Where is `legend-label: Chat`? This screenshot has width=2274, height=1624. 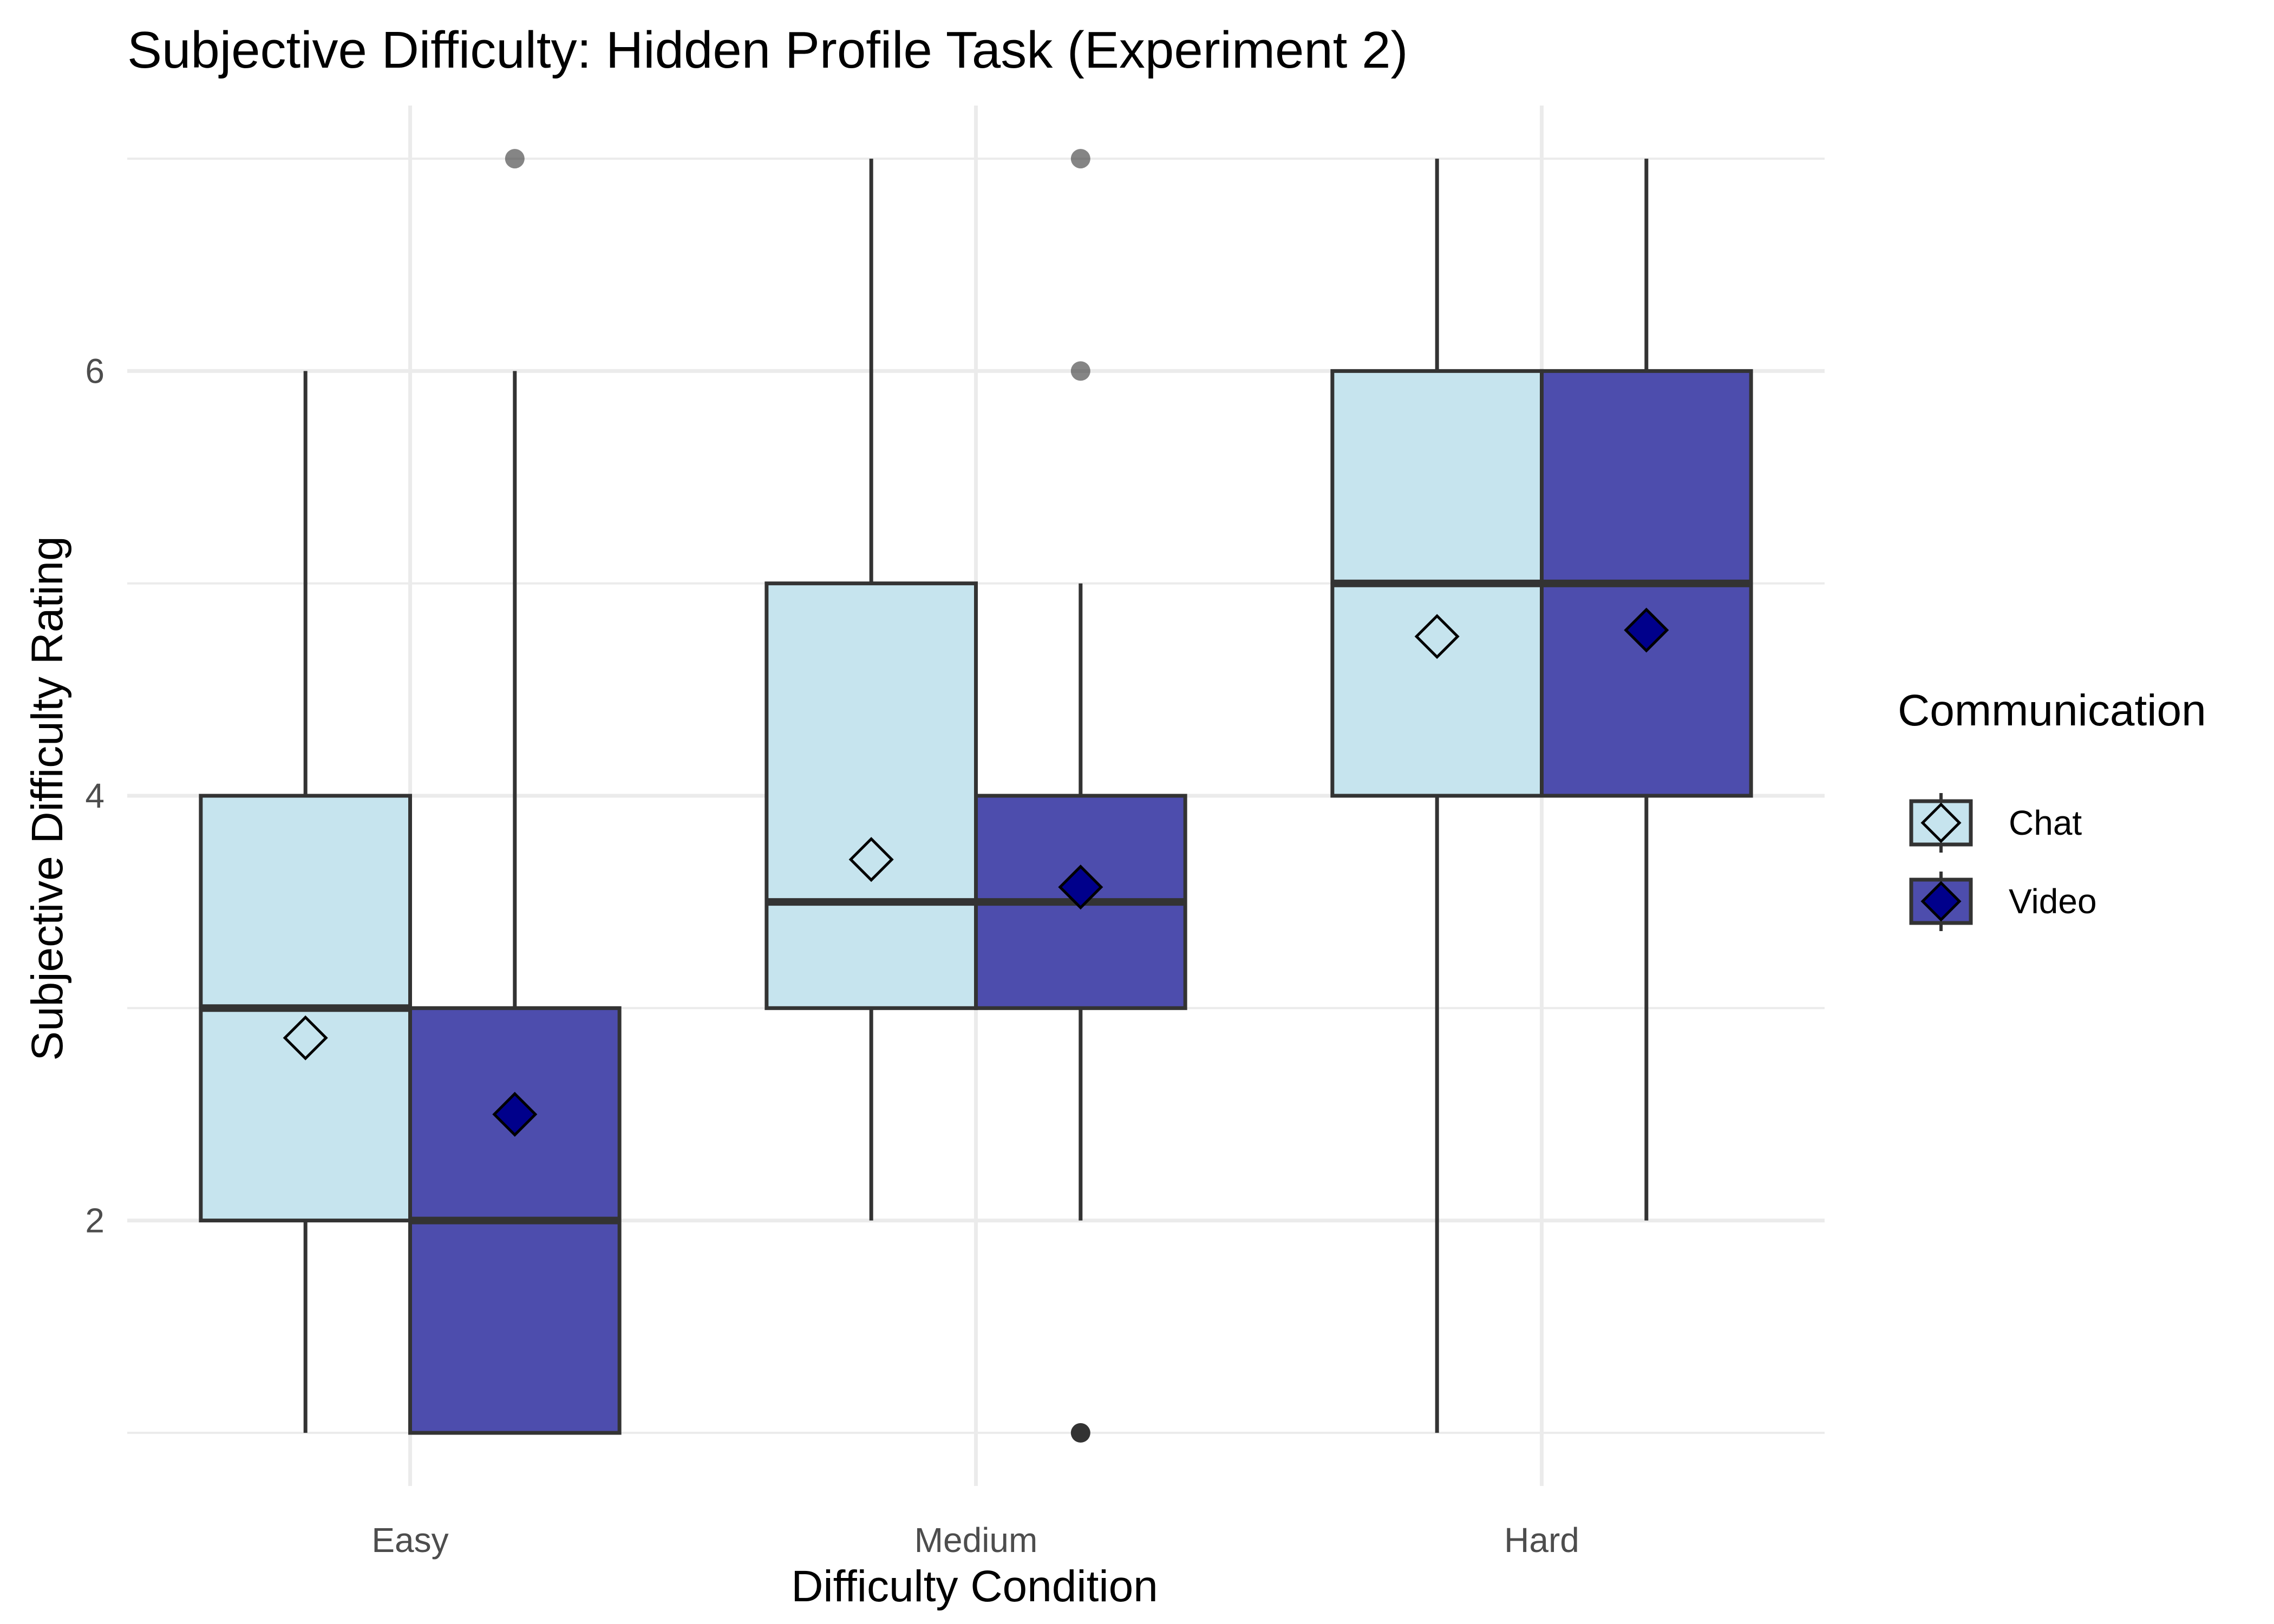 legend-label: Chat is located at coordinates (2046, 822).